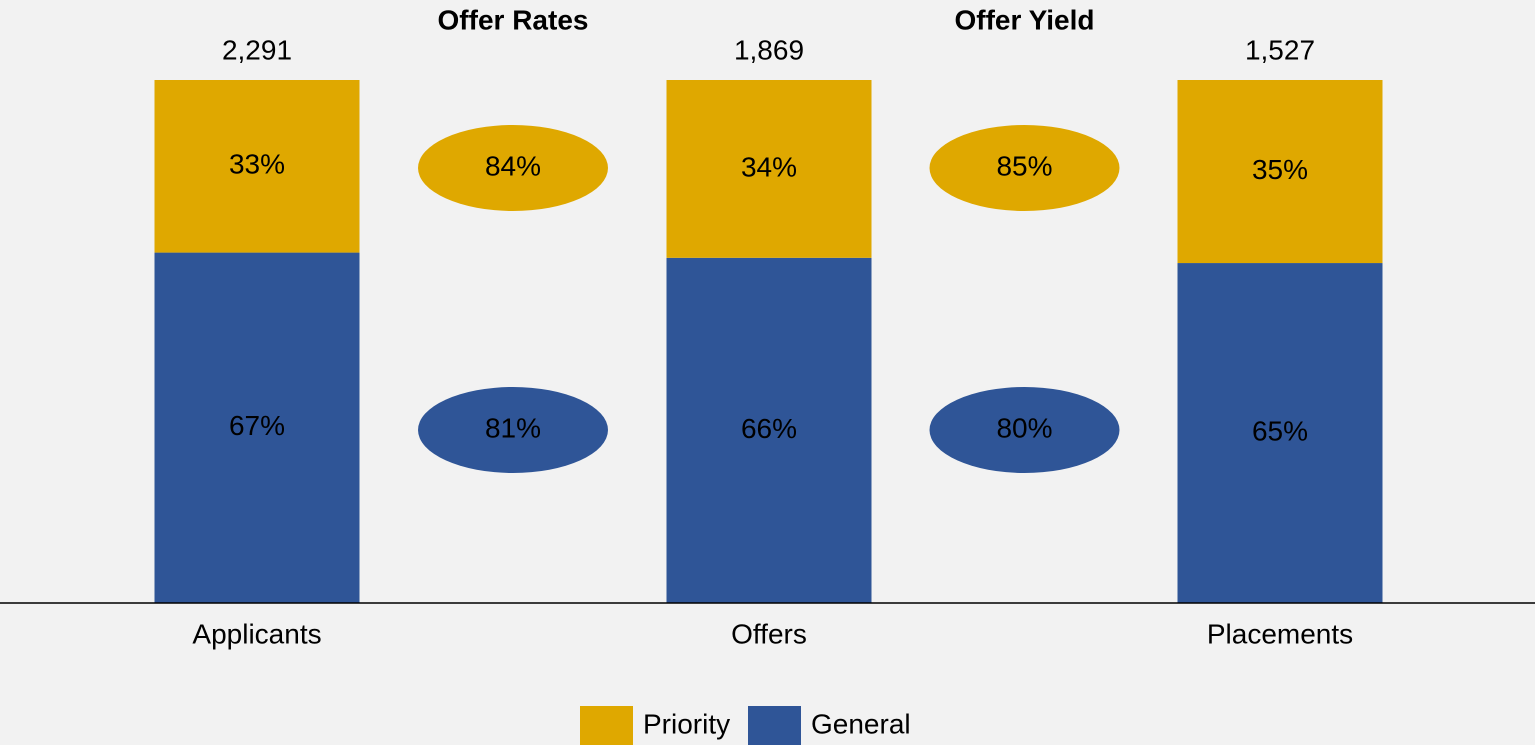 Image resolution: width=1535 pixels, height=745 pixels. Describe the element at coordinates (513, 19) in the screenshot. I see `rate-title: Offer Rates` at that location.